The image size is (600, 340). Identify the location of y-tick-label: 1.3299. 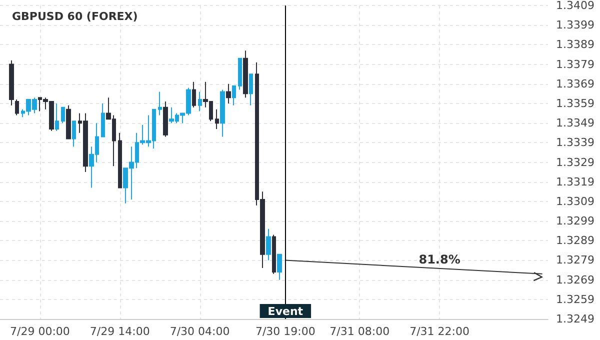
(575, 221).